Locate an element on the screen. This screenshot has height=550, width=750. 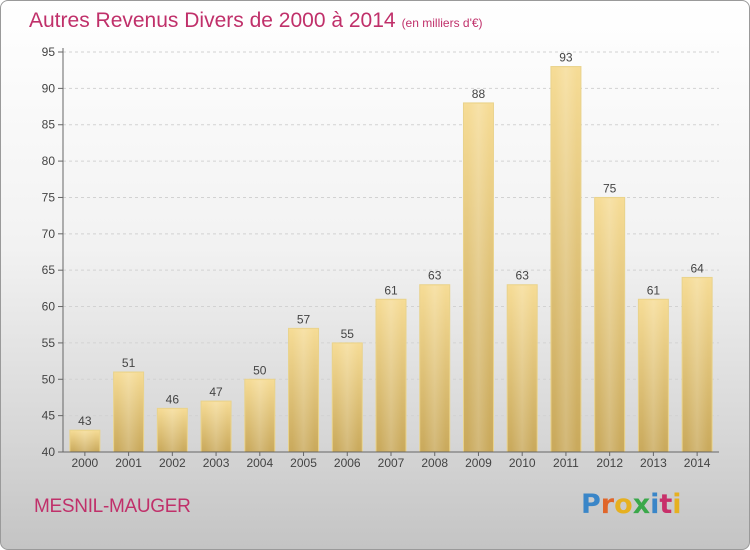
data-label: 64 is located at coordinates (697, 268).